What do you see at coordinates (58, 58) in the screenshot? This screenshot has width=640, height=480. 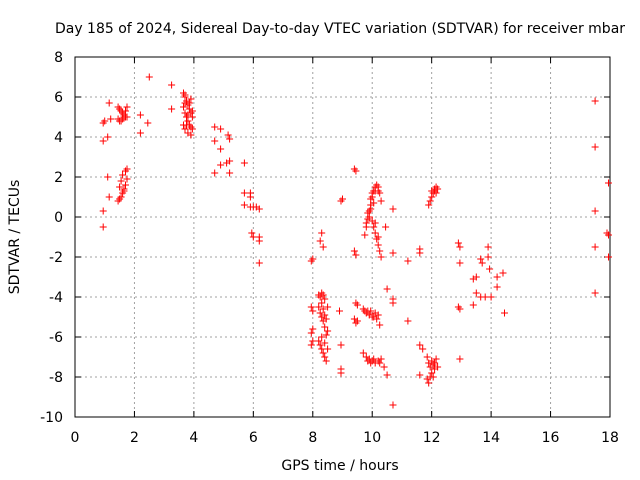 I see `y-tick-label: 8` at bounding box center [58, 58].